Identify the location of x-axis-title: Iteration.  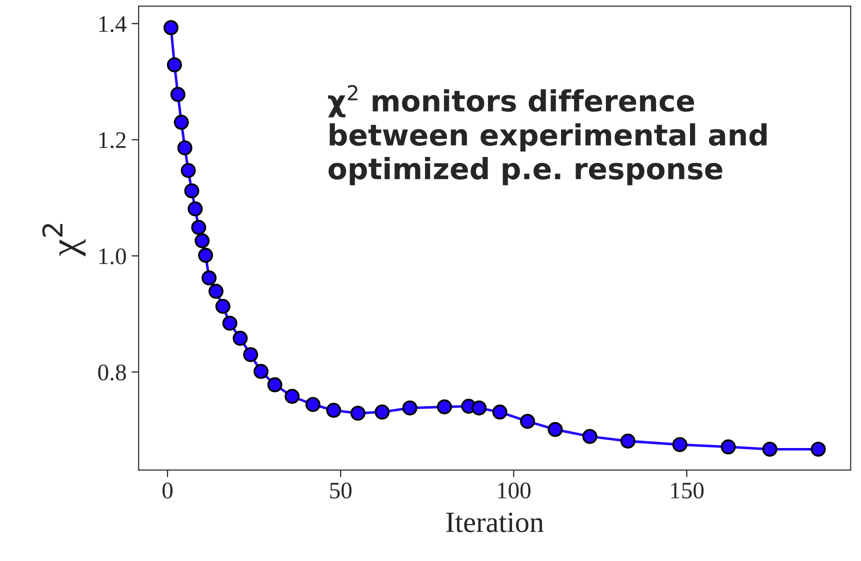
(495, 522).